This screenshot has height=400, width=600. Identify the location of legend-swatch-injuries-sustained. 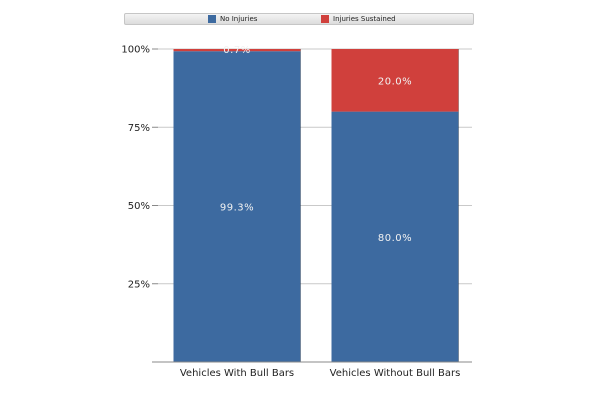
(325, 19).